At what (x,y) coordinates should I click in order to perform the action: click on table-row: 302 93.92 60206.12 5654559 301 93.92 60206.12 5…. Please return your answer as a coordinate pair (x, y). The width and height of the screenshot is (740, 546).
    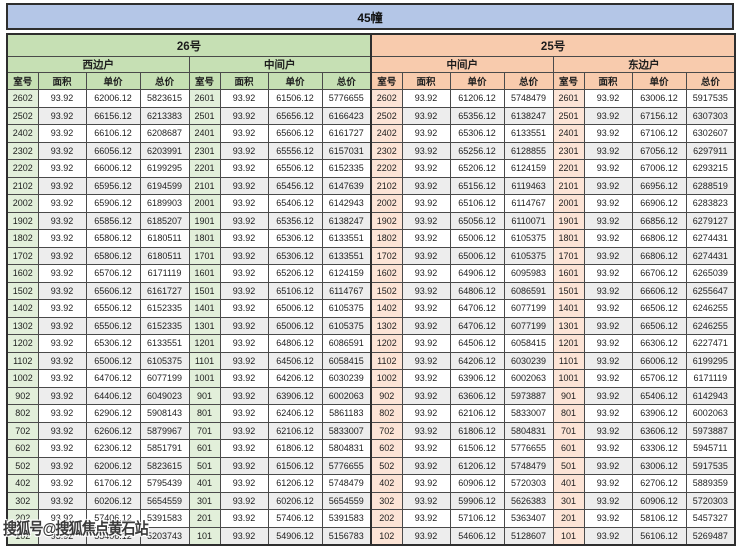
    Looking at the image, I should click on (371, 500).